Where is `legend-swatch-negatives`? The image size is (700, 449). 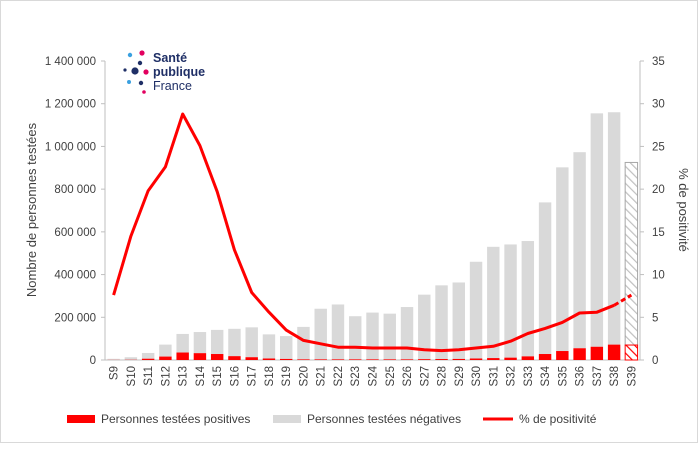 legend-swatch-negatives is located at coordinates (287, 419).